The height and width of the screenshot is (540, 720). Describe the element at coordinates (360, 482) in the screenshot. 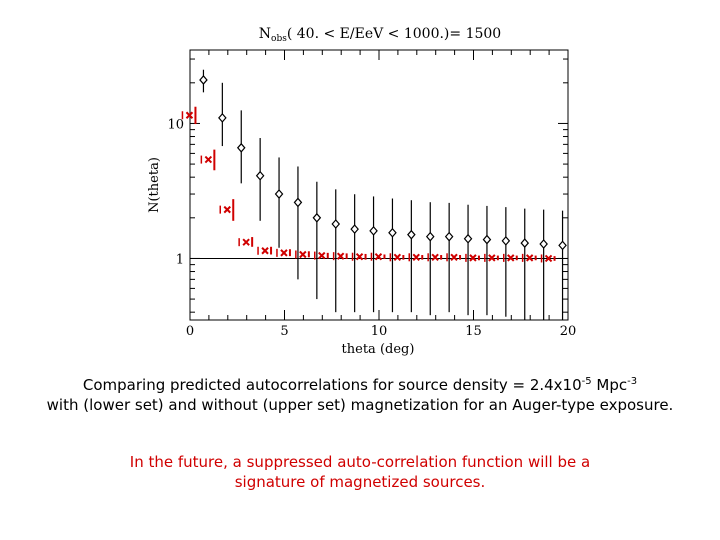

I see `future-note-line-2: signature of magnetized sources.` at that location.